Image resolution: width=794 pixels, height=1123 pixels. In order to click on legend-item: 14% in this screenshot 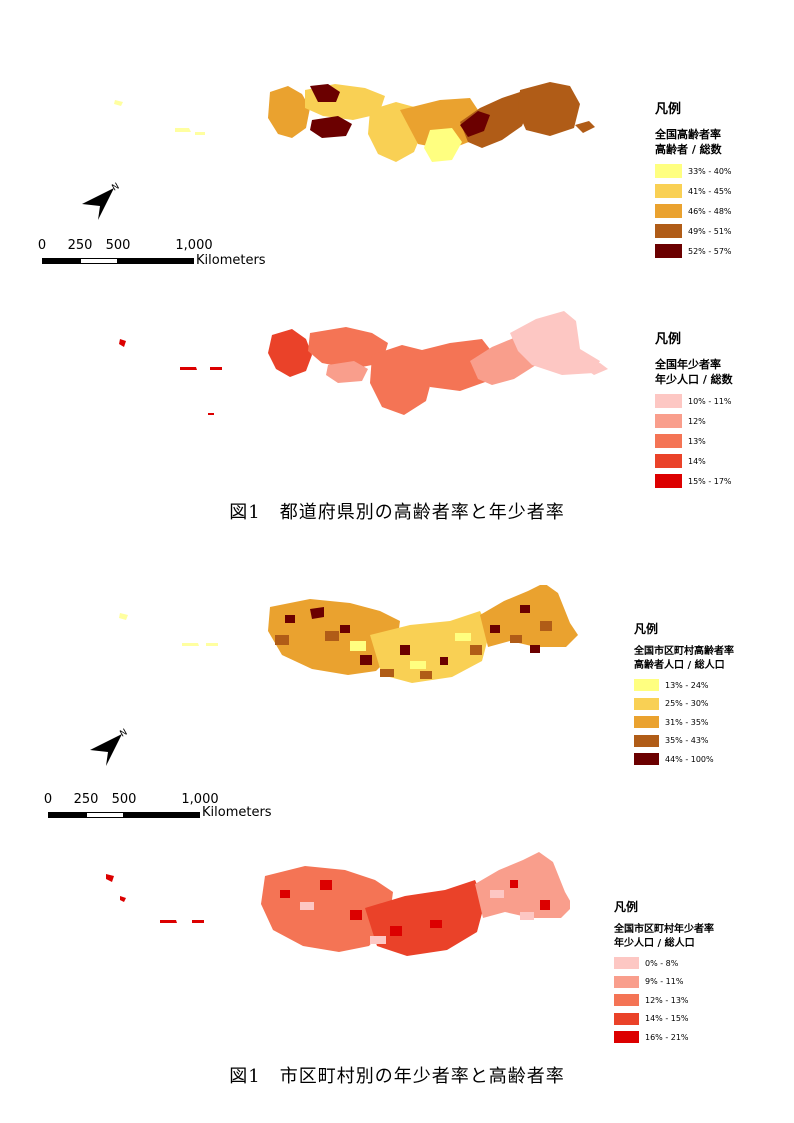, I will do `click(720, 461)`.